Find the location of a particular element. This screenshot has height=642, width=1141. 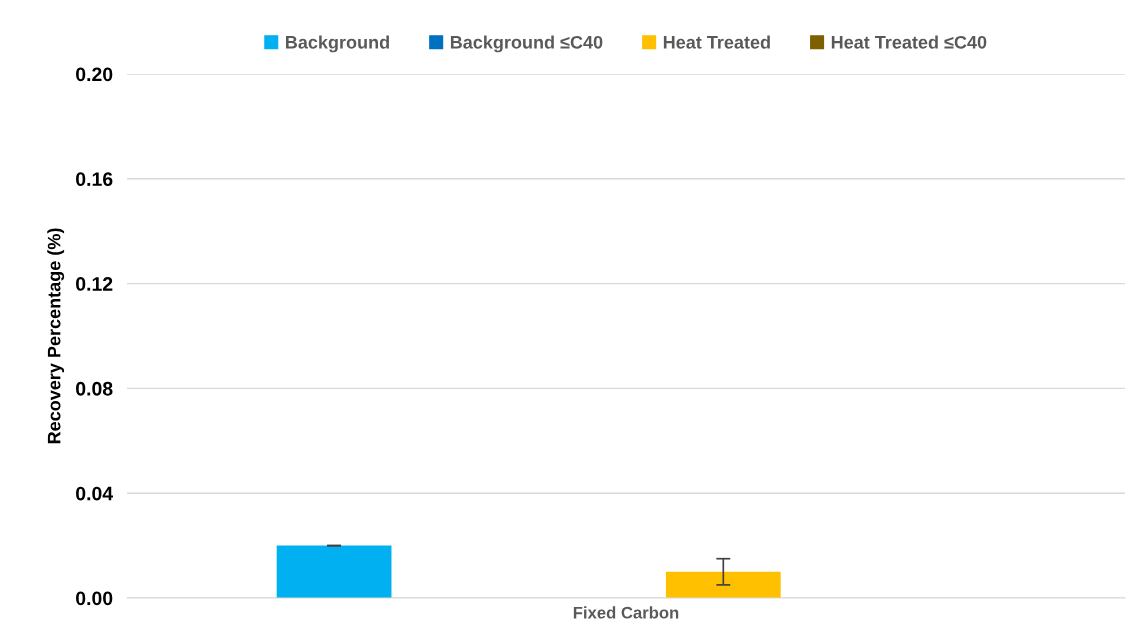

x-tick-label: Fixed Carbon is located at coordinates (626, 612).